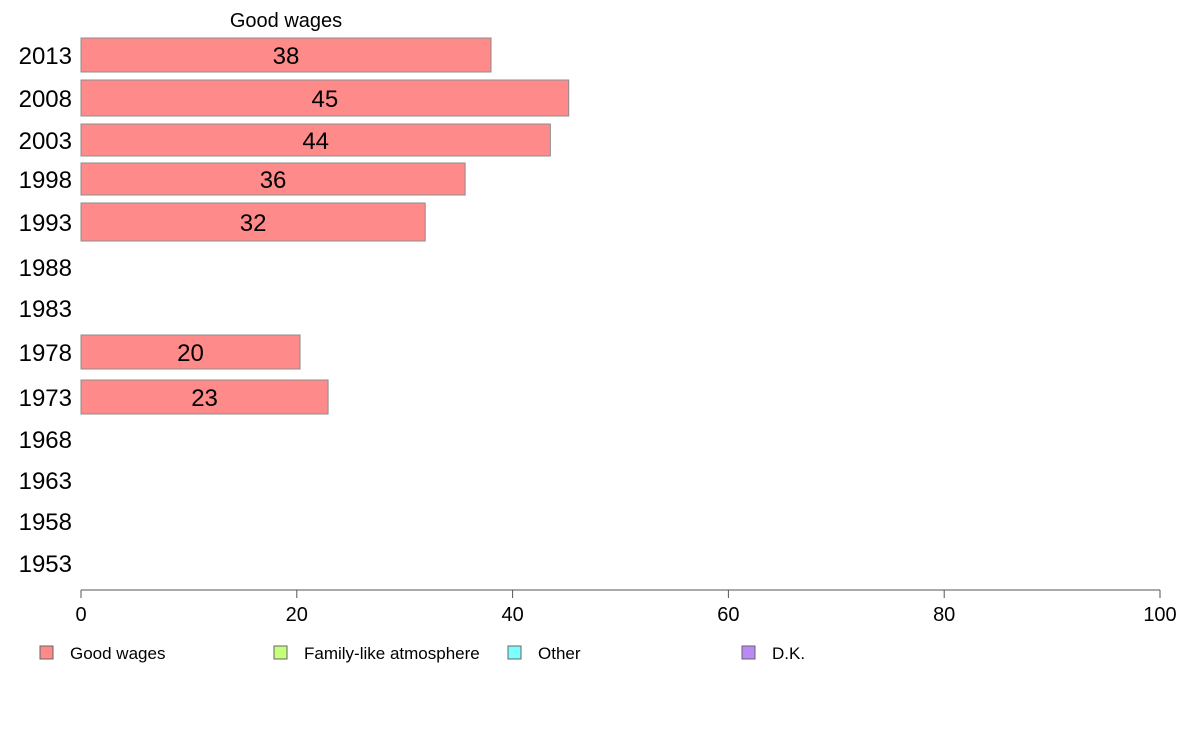  I want to click on bar-2013, so click(286, 55).